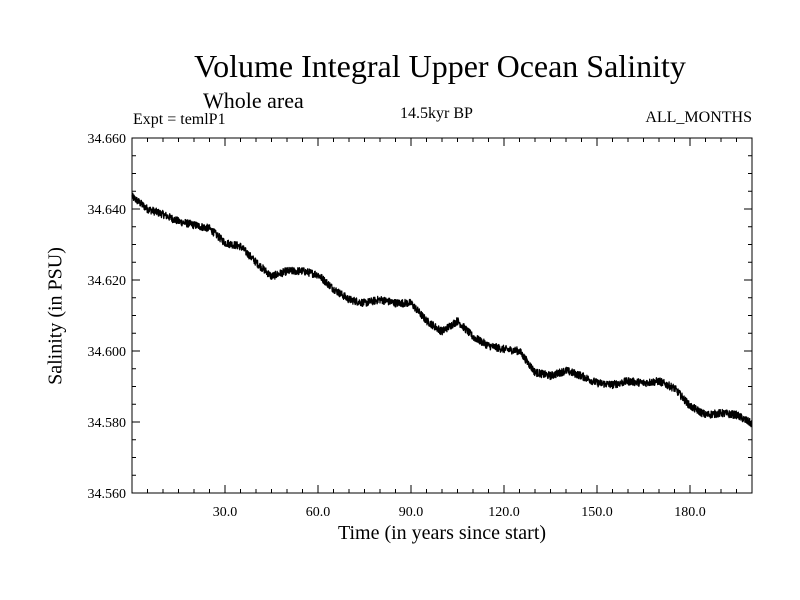  Describe the element at coordinates (504, 512) in the screenshot. I see `x-tick-label: 120.0` at that location.